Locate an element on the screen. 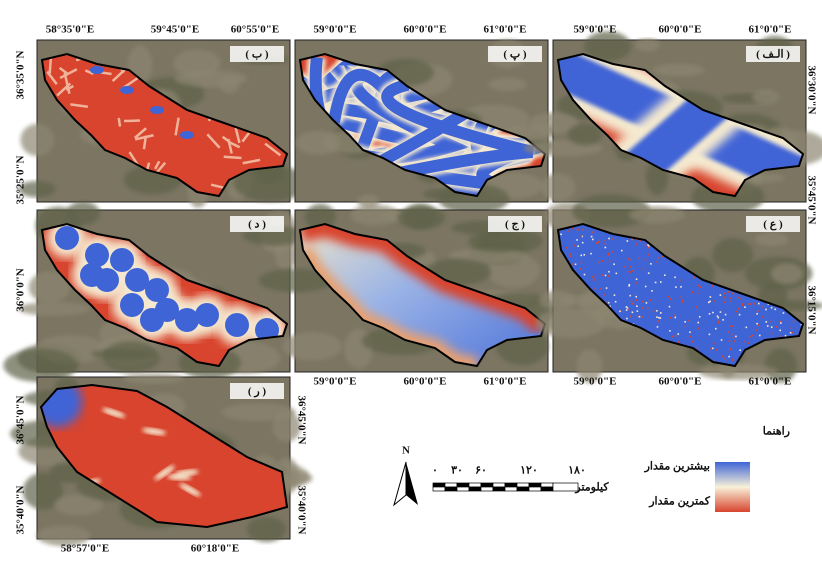 The image size is (822, 562). top-axis-label: 58°35'0"E is located at coordinates (70, 30).